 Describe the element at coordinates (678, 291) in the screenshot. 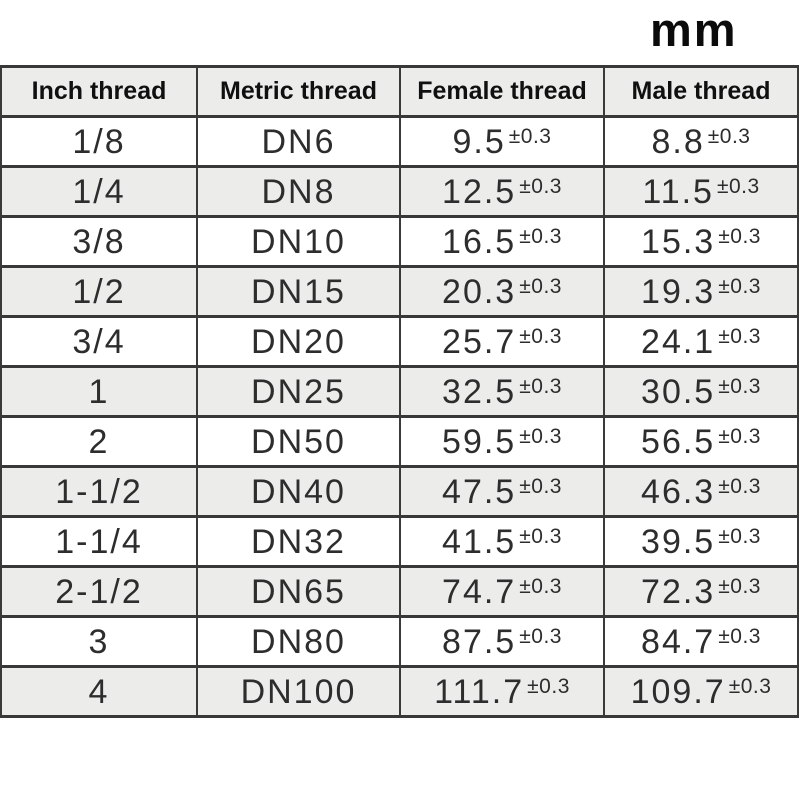

I see `dimension-value: 19.3` at that location.